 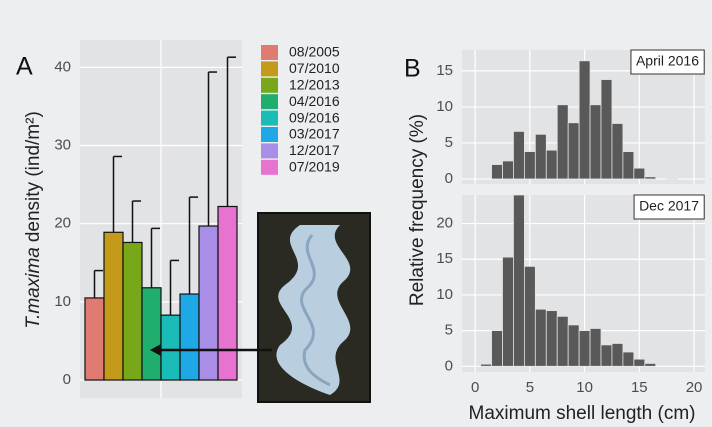 I want to click on y-axis-title: Relative frequency (%), so click(x=417, y=210).